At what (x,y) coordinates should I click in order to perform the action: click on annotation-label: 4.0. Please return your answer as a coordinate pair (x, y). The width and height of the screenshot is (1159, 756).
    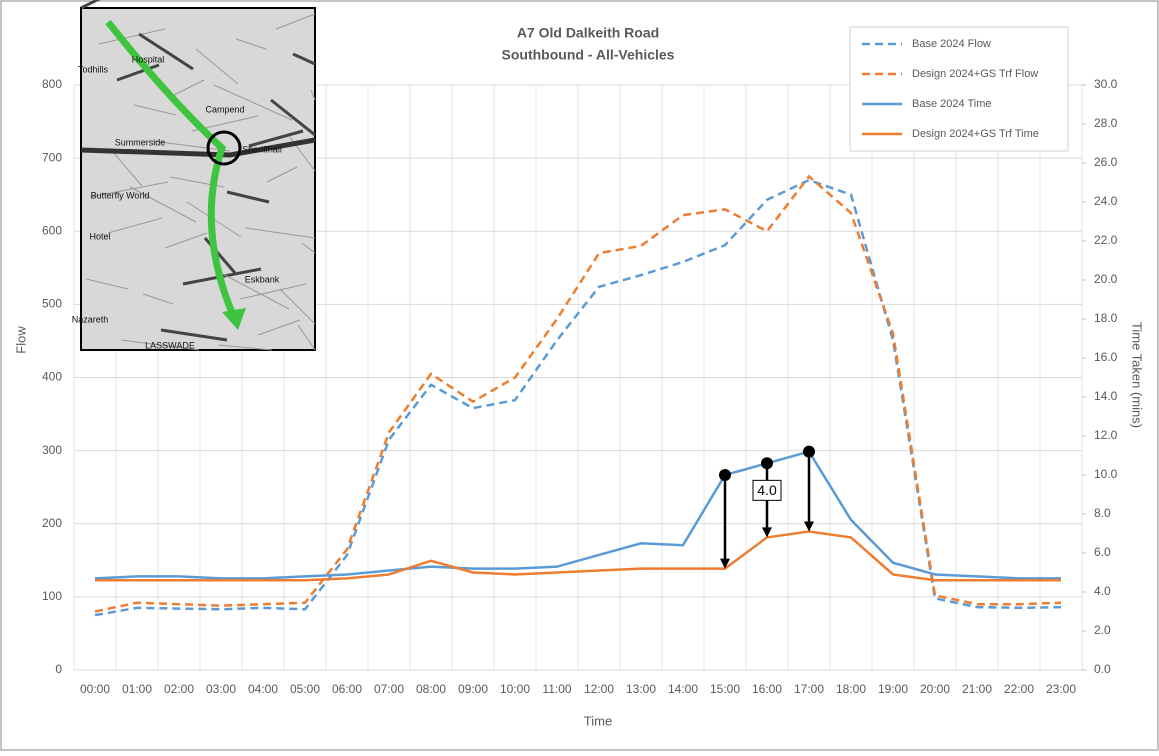
    Looking at the image, I should click on (767, 490).